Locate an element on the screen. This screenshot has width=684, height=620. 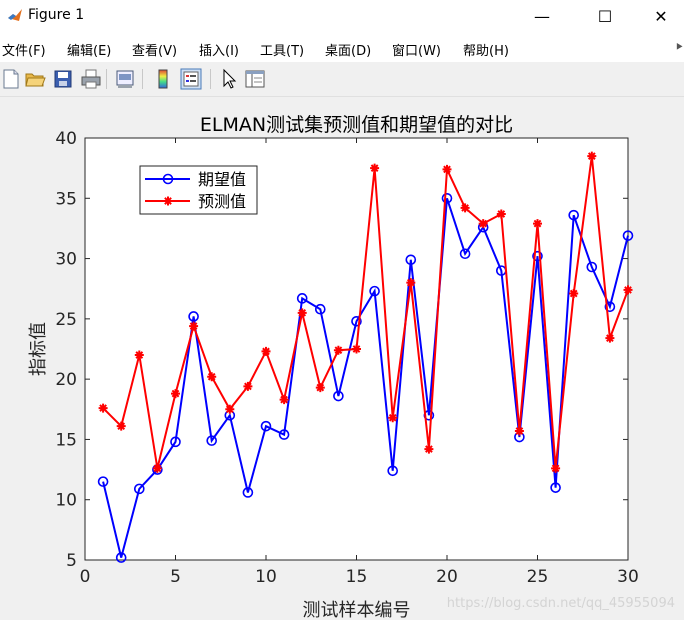
colorbar-icon is located at coordinates (163, 79).